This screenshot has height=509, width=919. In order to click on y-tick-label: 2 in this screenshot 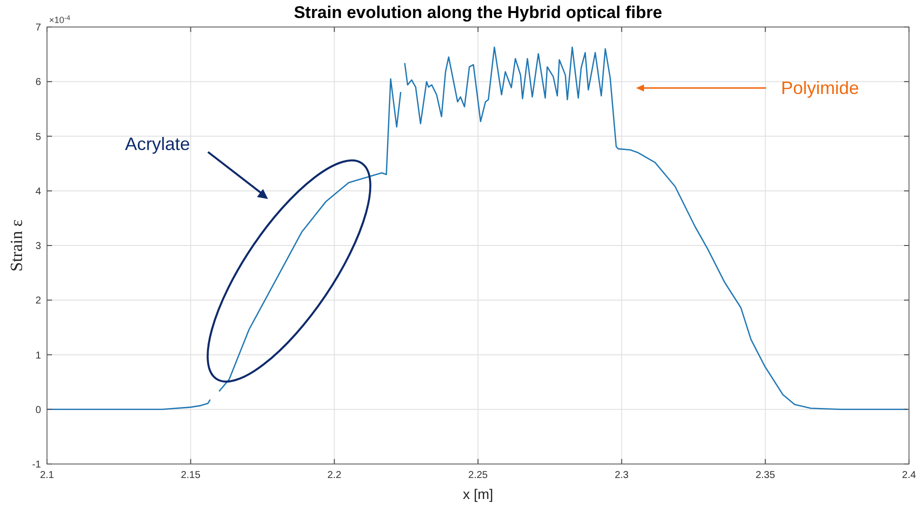, I will do `click(38, 301)`.